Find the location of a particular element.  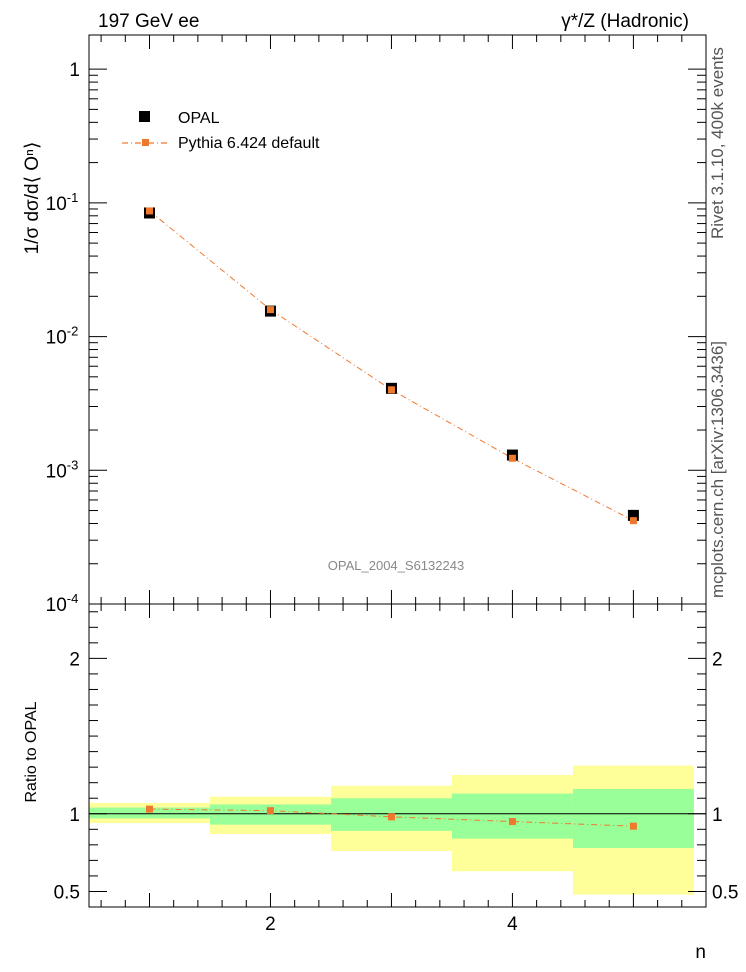

ratio-y-tick-label-right: 0.5 is located at coordinates (725, 892).